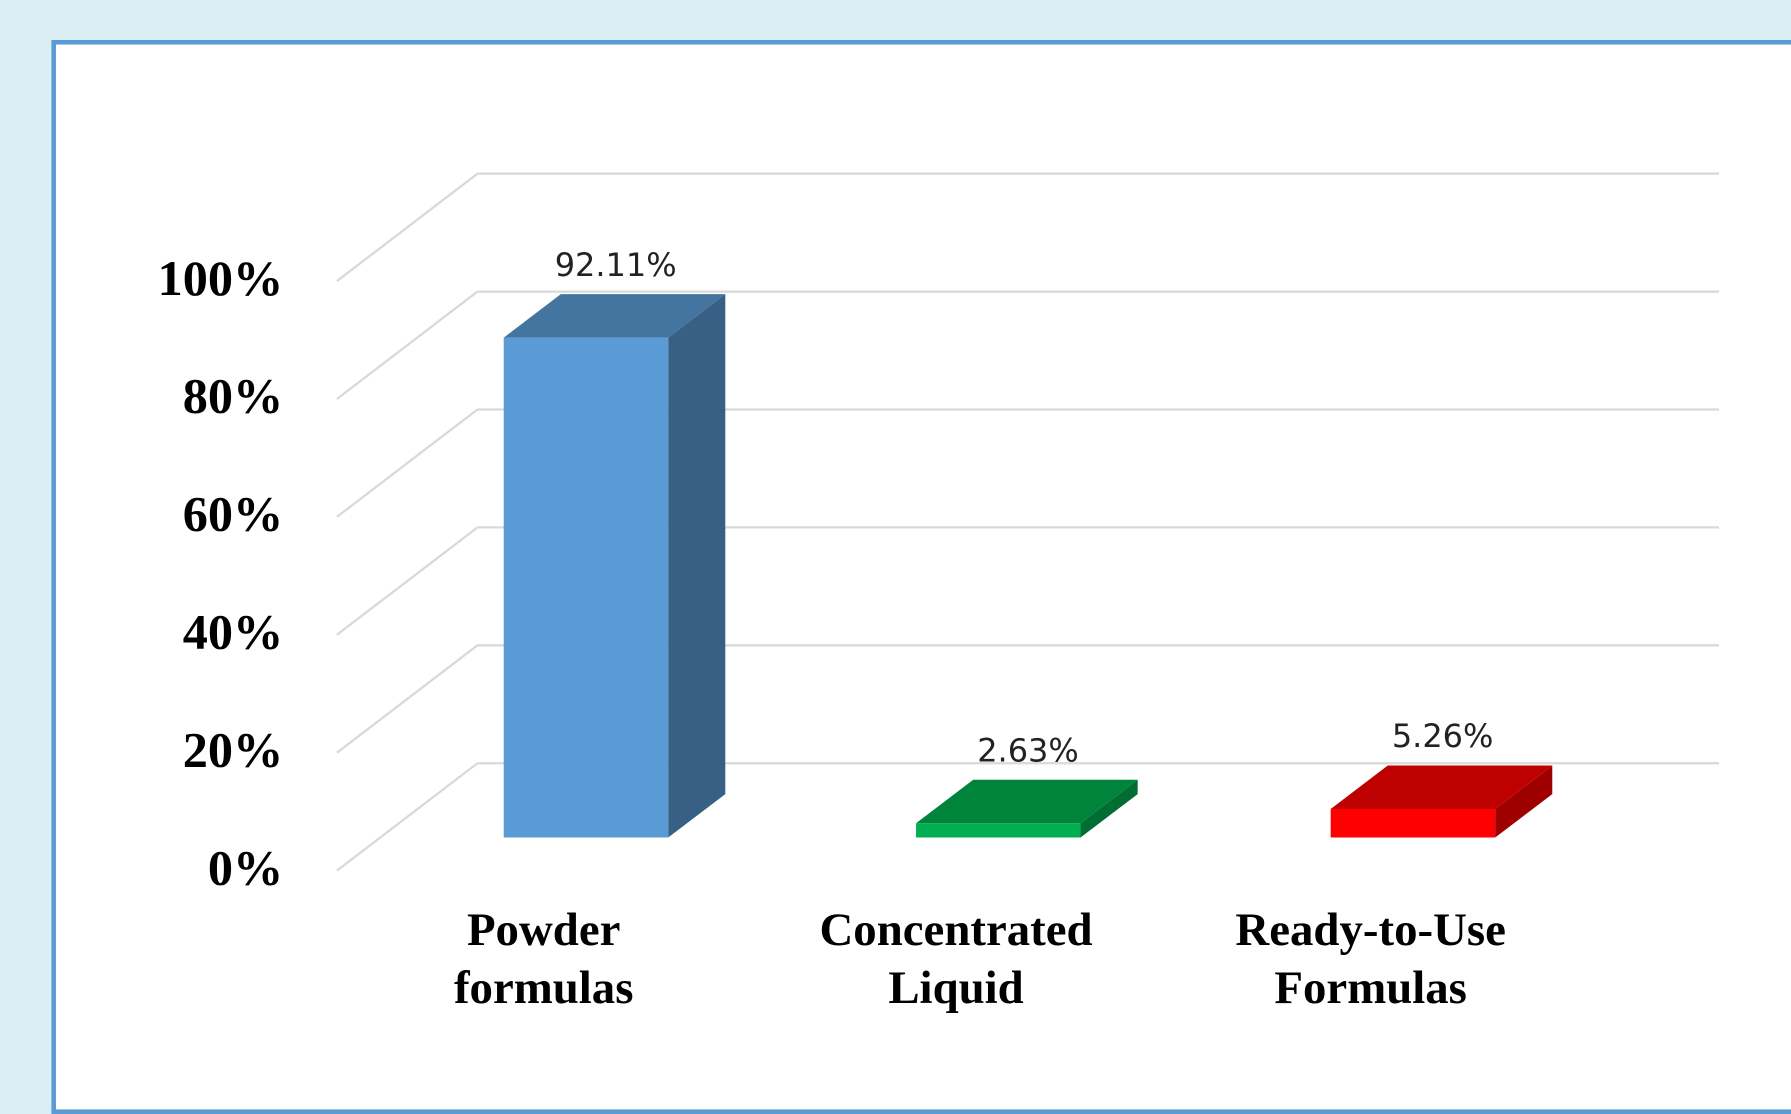 This screenshot has width=1791, height=1114. Describe the element at coordinates (245, 867) in the screenshot. I see `y-tick-label: 0%` at that location.